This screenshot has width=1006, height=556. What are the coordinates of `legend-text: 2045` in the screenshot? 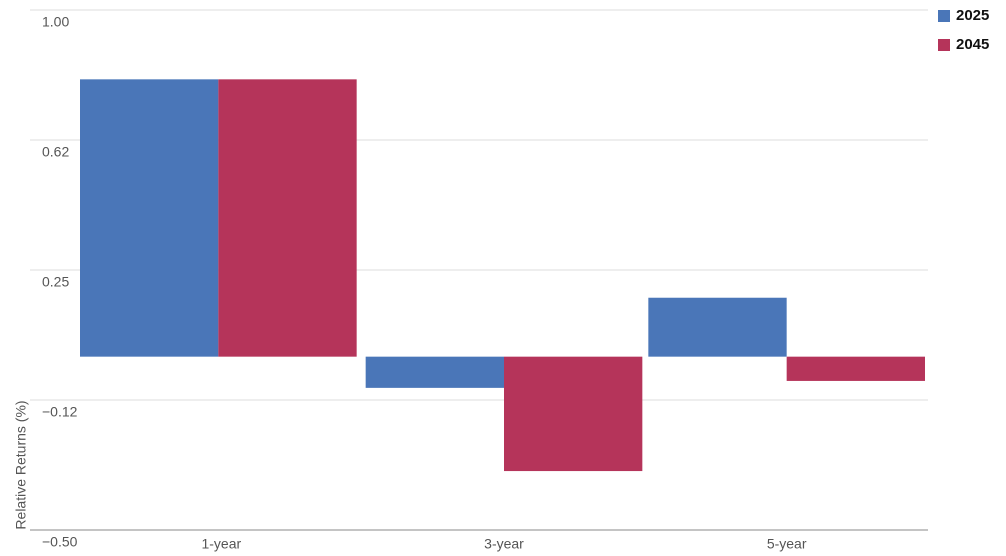 It's located at (972, 44).